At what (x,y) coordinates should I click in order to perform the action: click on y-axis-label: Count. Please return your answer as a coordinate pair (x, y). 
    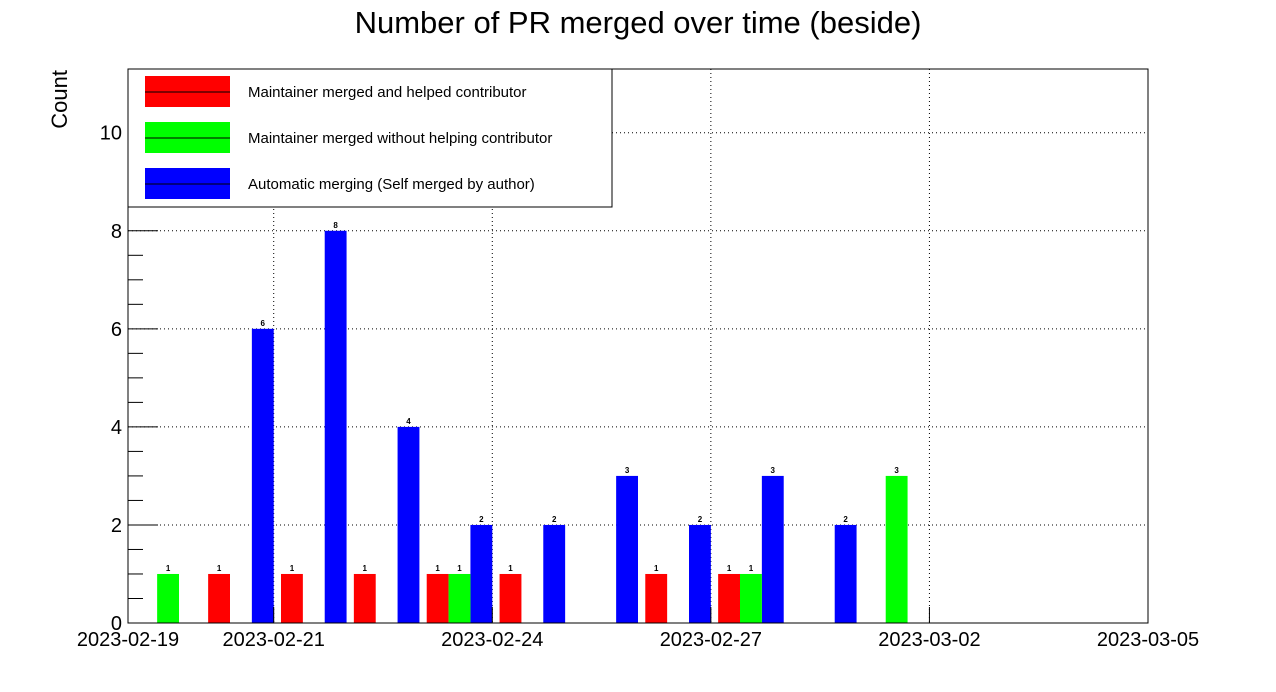
    Looking at the image, I should click on (59, 99).